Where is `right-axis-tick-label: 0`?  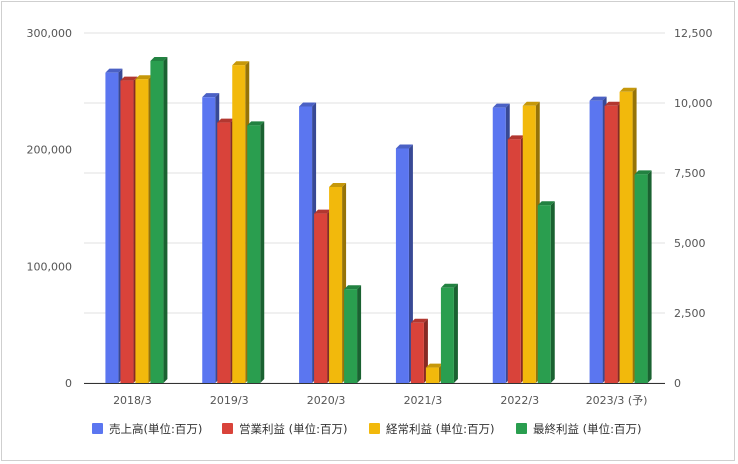
right-axis-tick-label: 0 is located at coordinates (677, 383).